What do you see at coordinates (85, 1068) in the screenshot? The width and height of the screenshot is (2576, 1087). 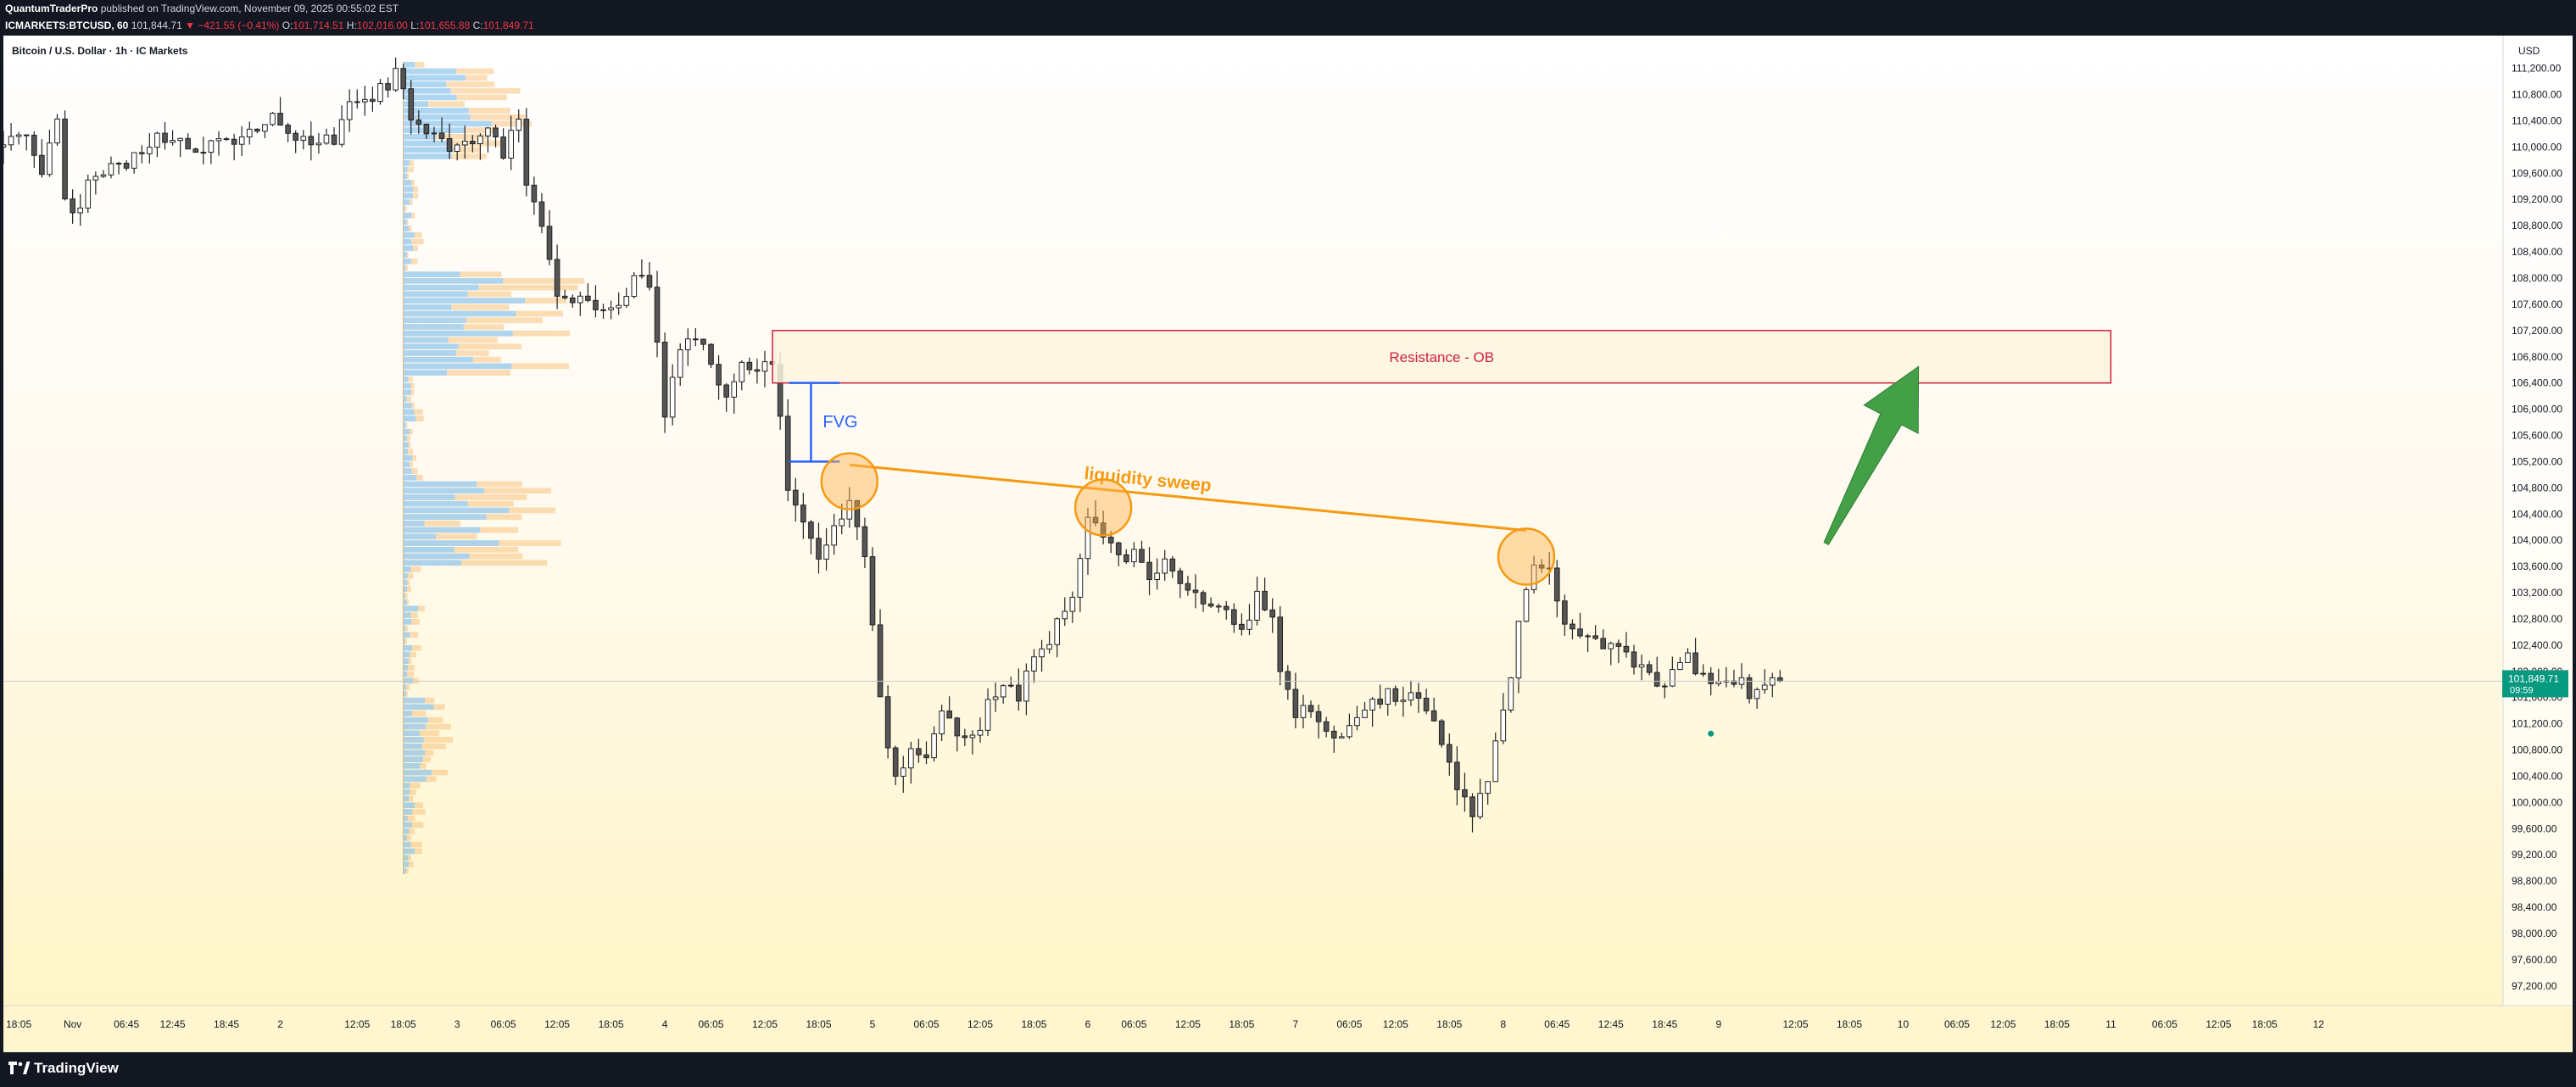 I see `tradingview-logo: TradingView` at bounding box center [85, 1068].